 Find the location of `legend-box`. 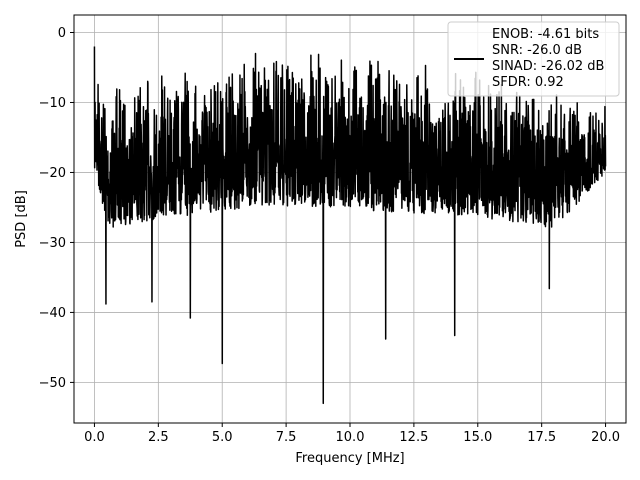

legend-box is located at coordinates (533, 59).